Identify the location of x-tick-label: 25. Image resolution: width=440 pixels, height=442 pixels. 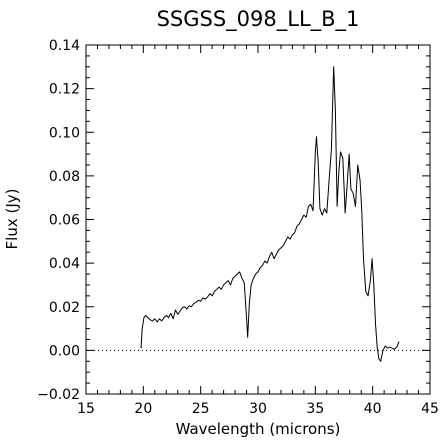
(201, 409).